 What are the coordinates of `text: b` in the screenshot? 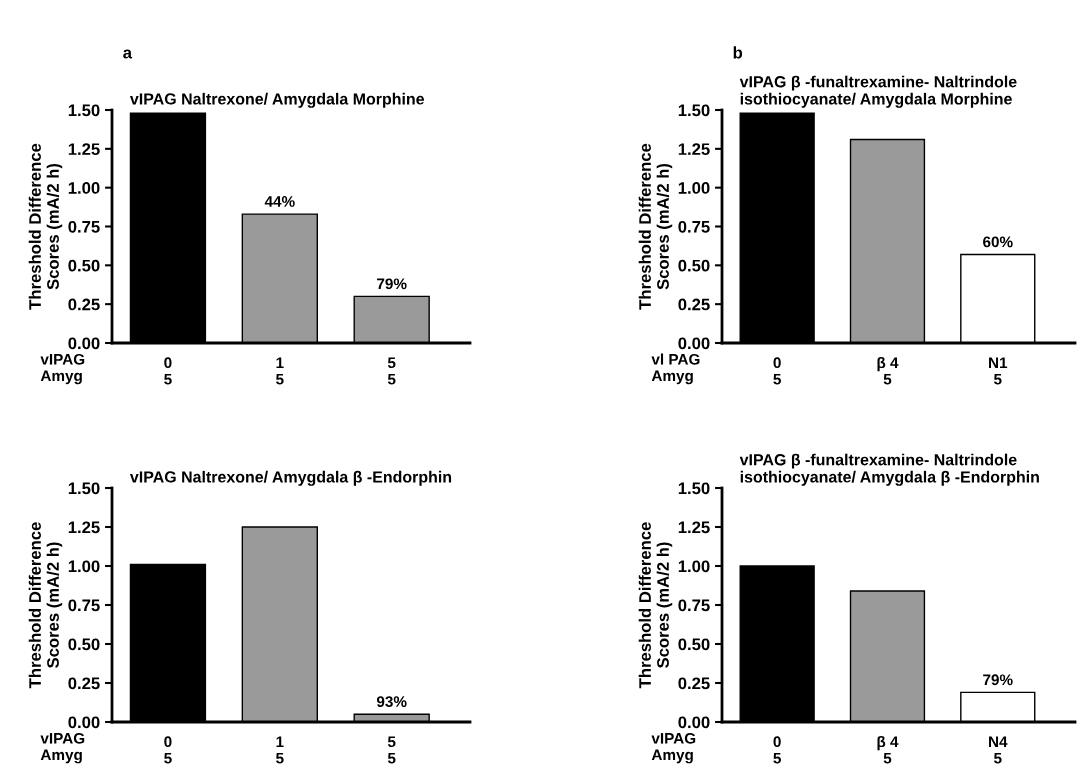 It's located at (738, 52).